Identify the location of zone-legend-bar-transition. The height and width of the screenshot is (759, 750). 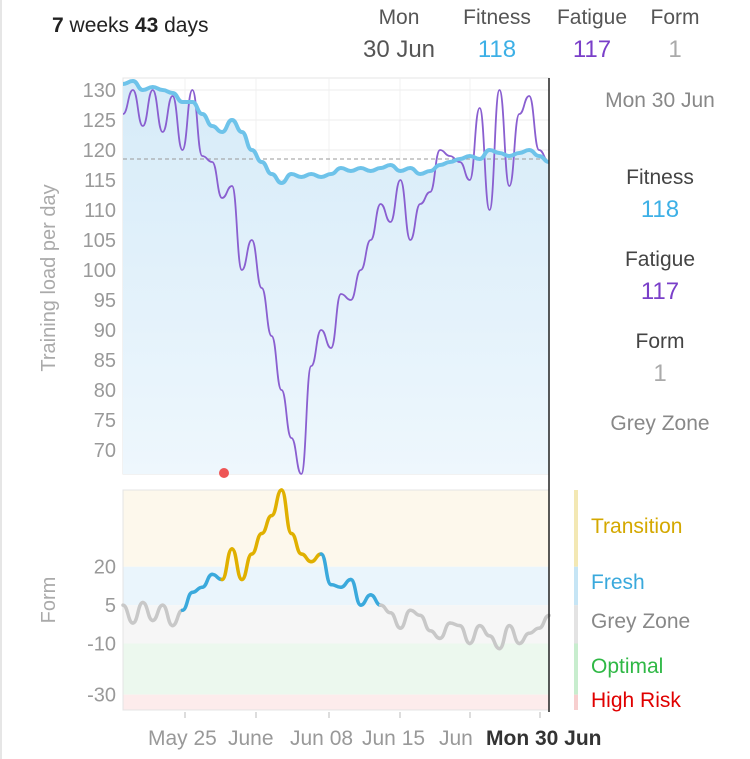
(576, 528).